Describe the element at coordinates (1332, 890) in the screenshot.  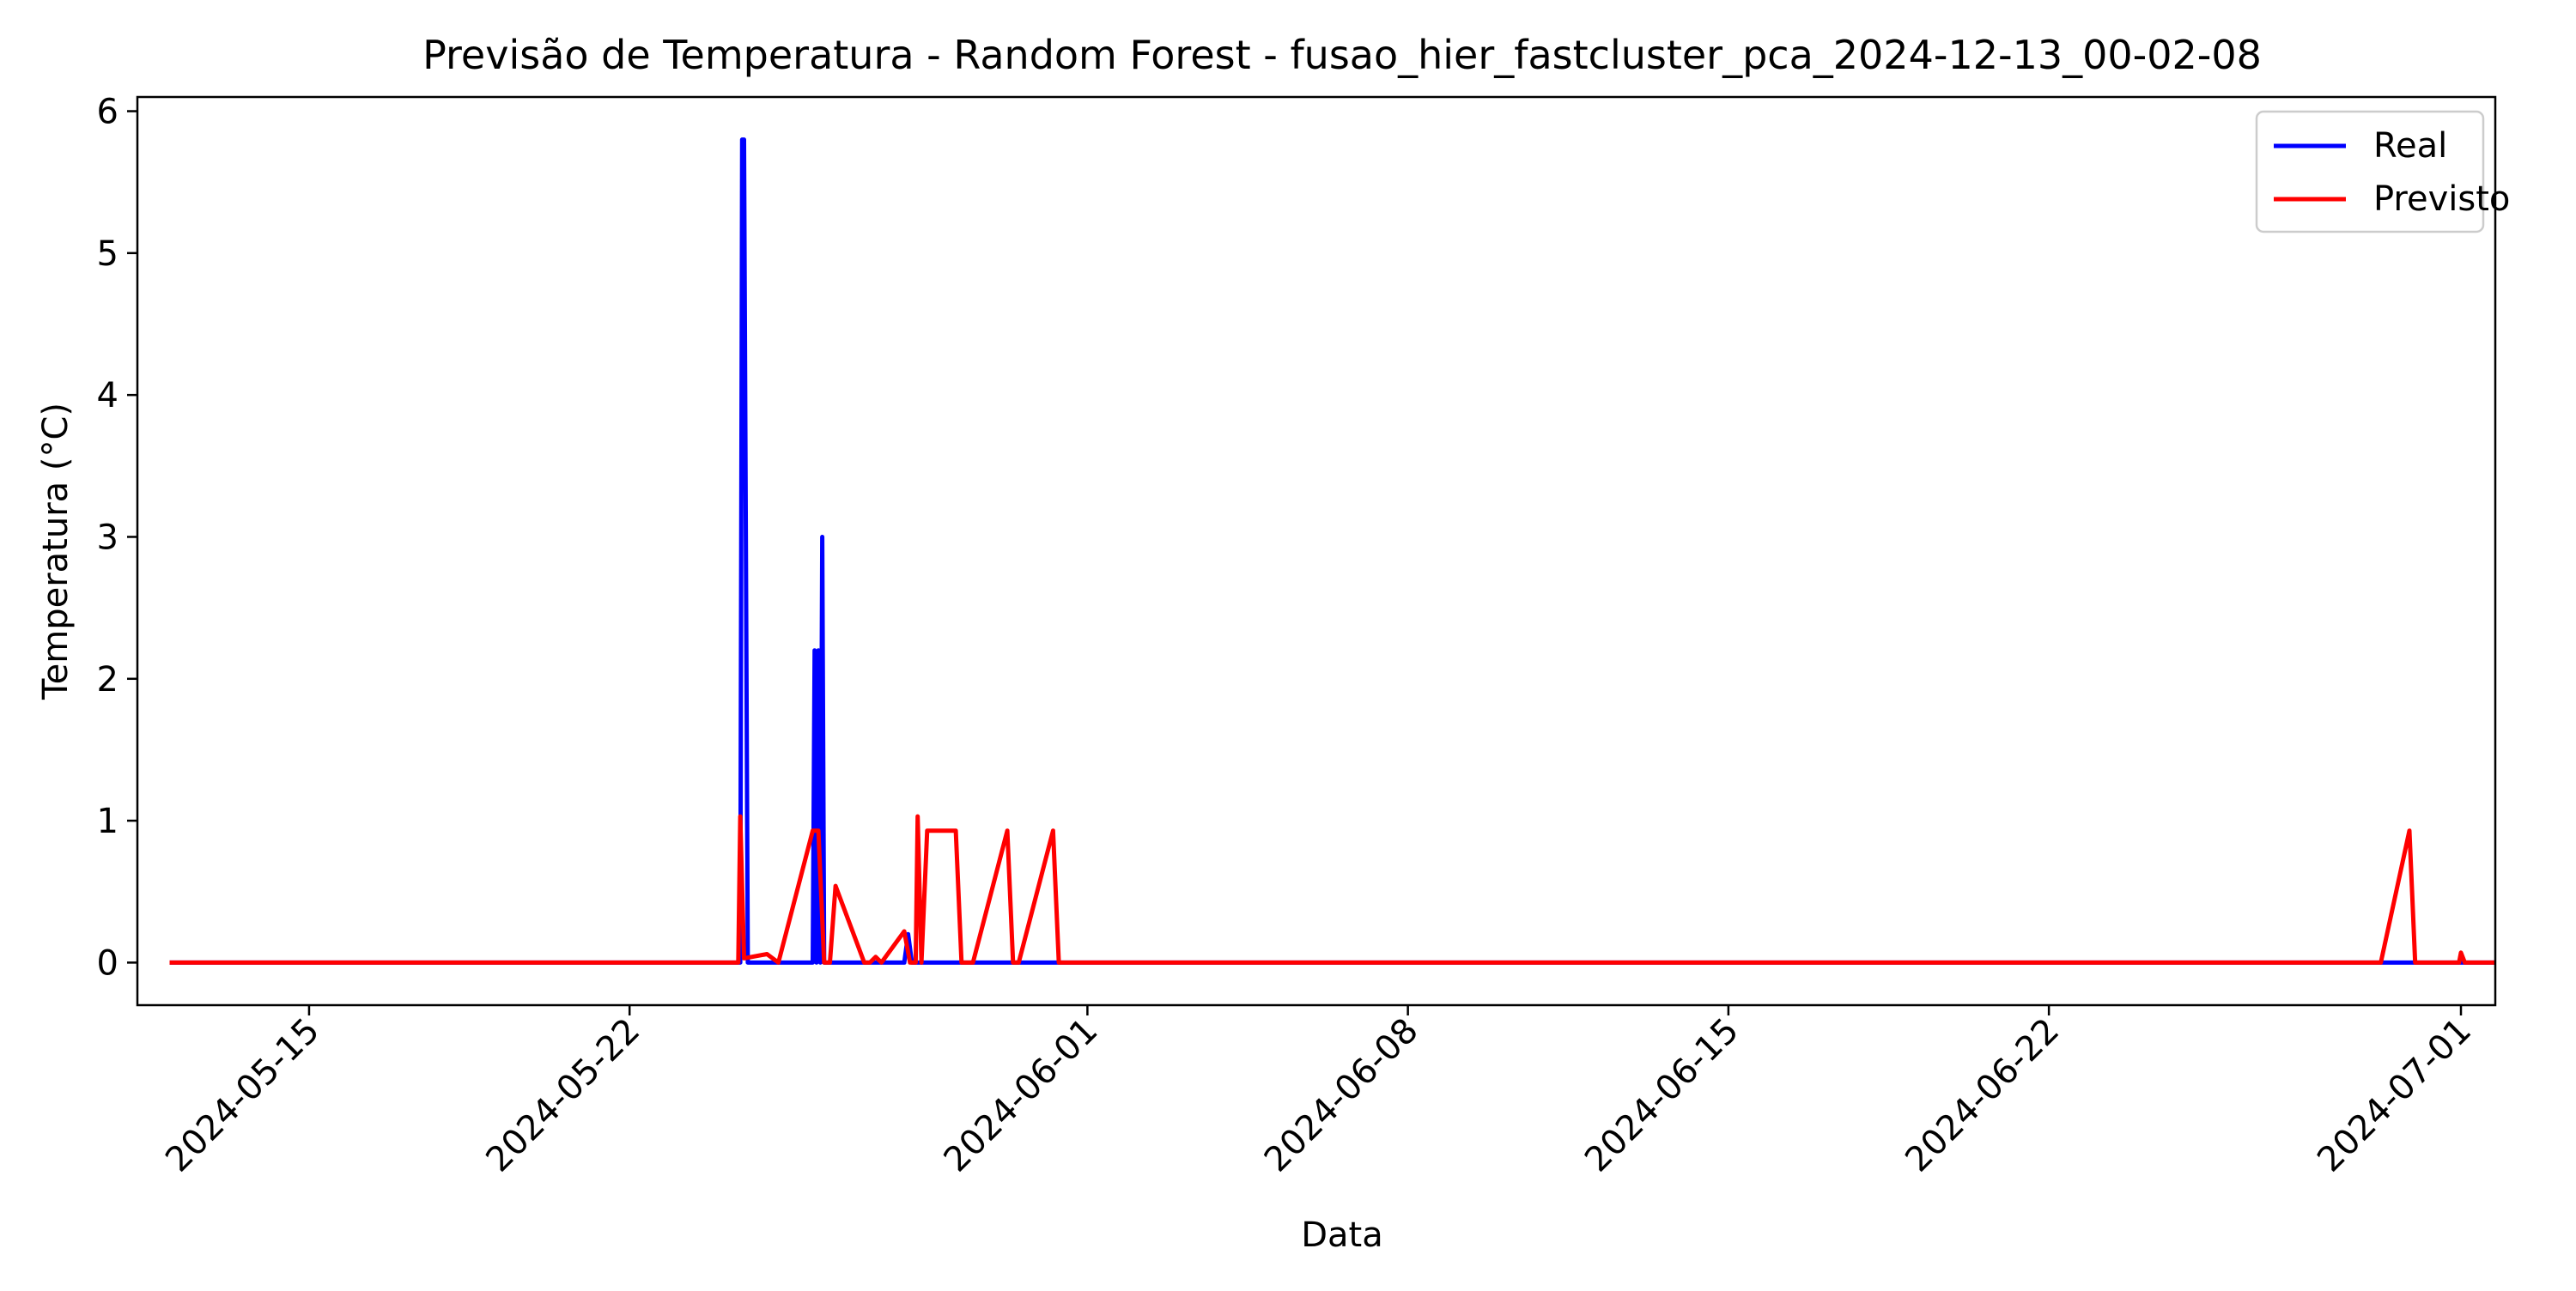
I see `series-line-previsto` at that location.